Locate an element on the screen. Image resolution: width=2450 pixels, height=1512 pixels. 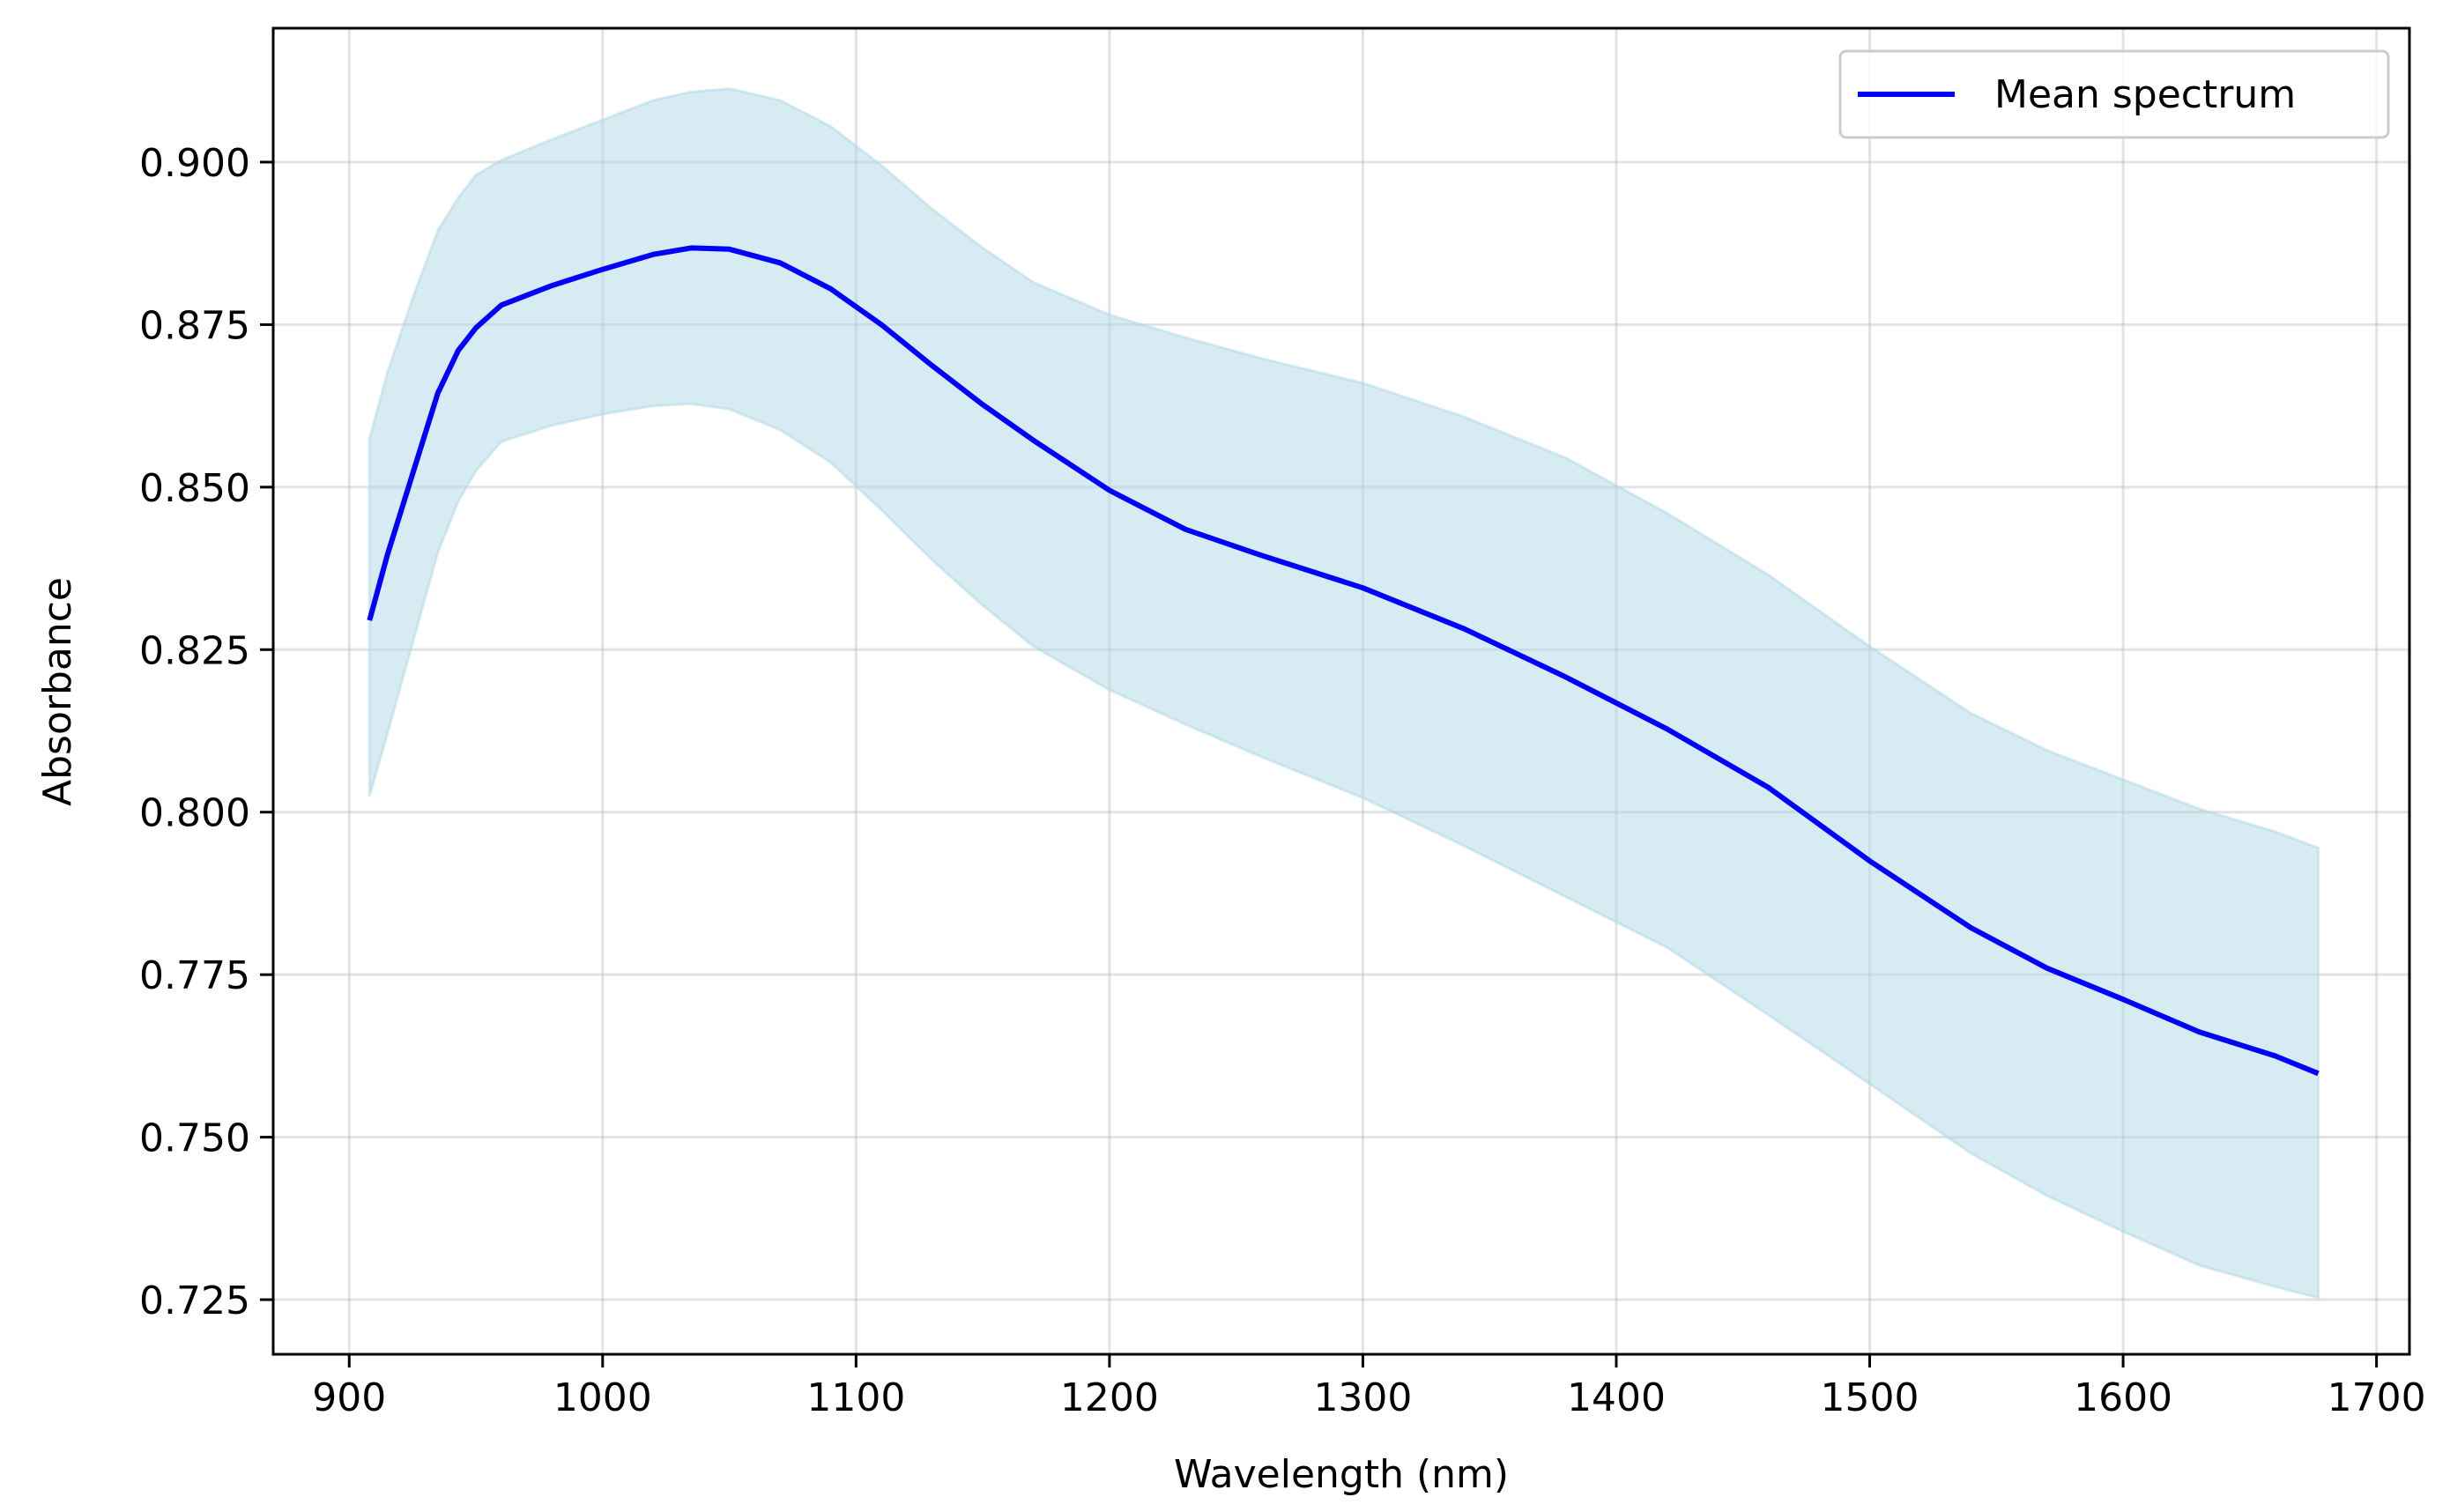
x-axis-label: Wavelength (nm) is located at coordinates (1341, 1474).